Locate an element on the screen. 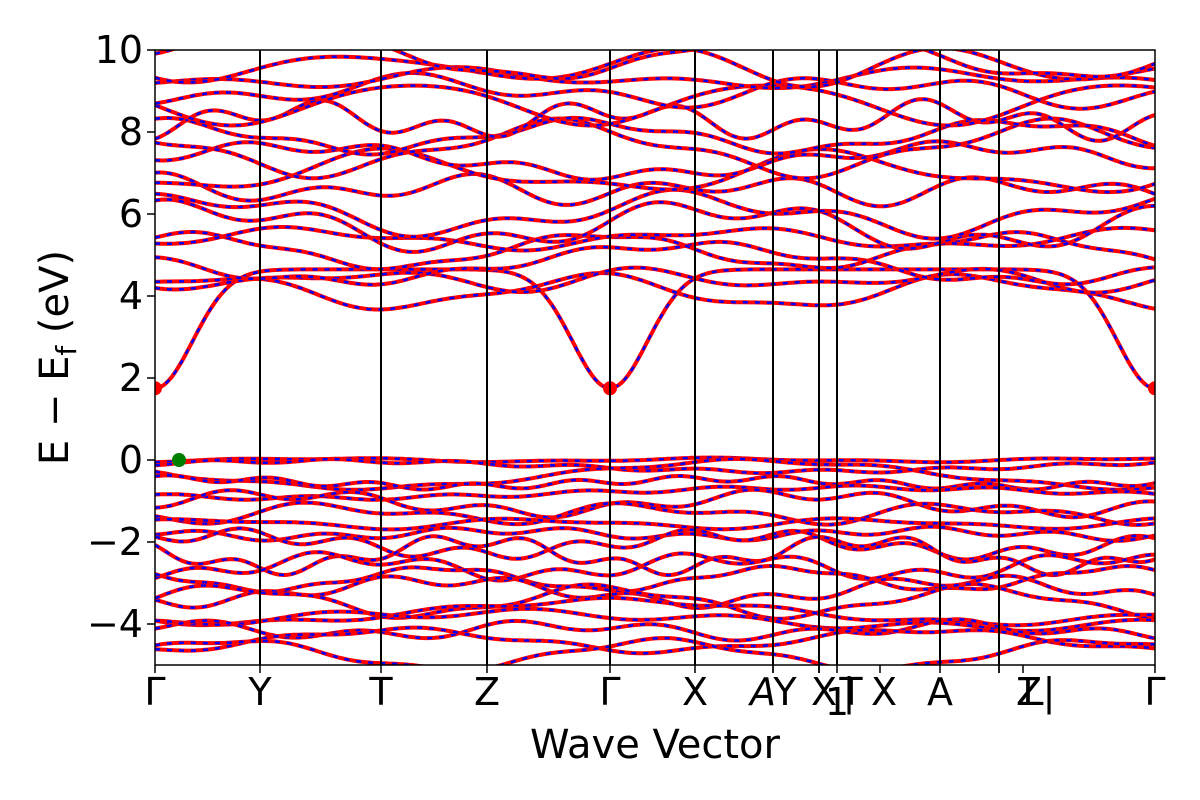 This screenshot has width=1200, height=800. y-tick-label: −2 is located at coordinates (115, 542).